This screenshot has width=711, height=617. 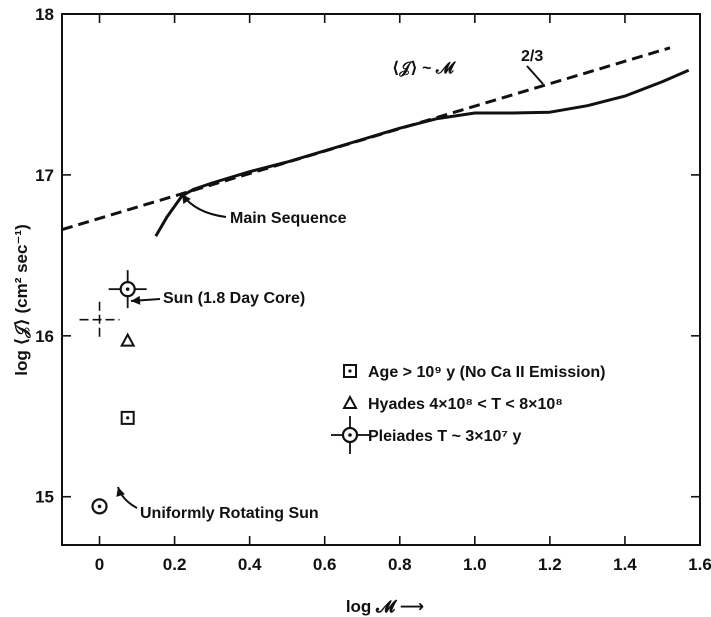 What do you see at coordinates (400, 564) in the screenshot?
I see `x-tick-label: 0.8` at bounding box center [400, 564].